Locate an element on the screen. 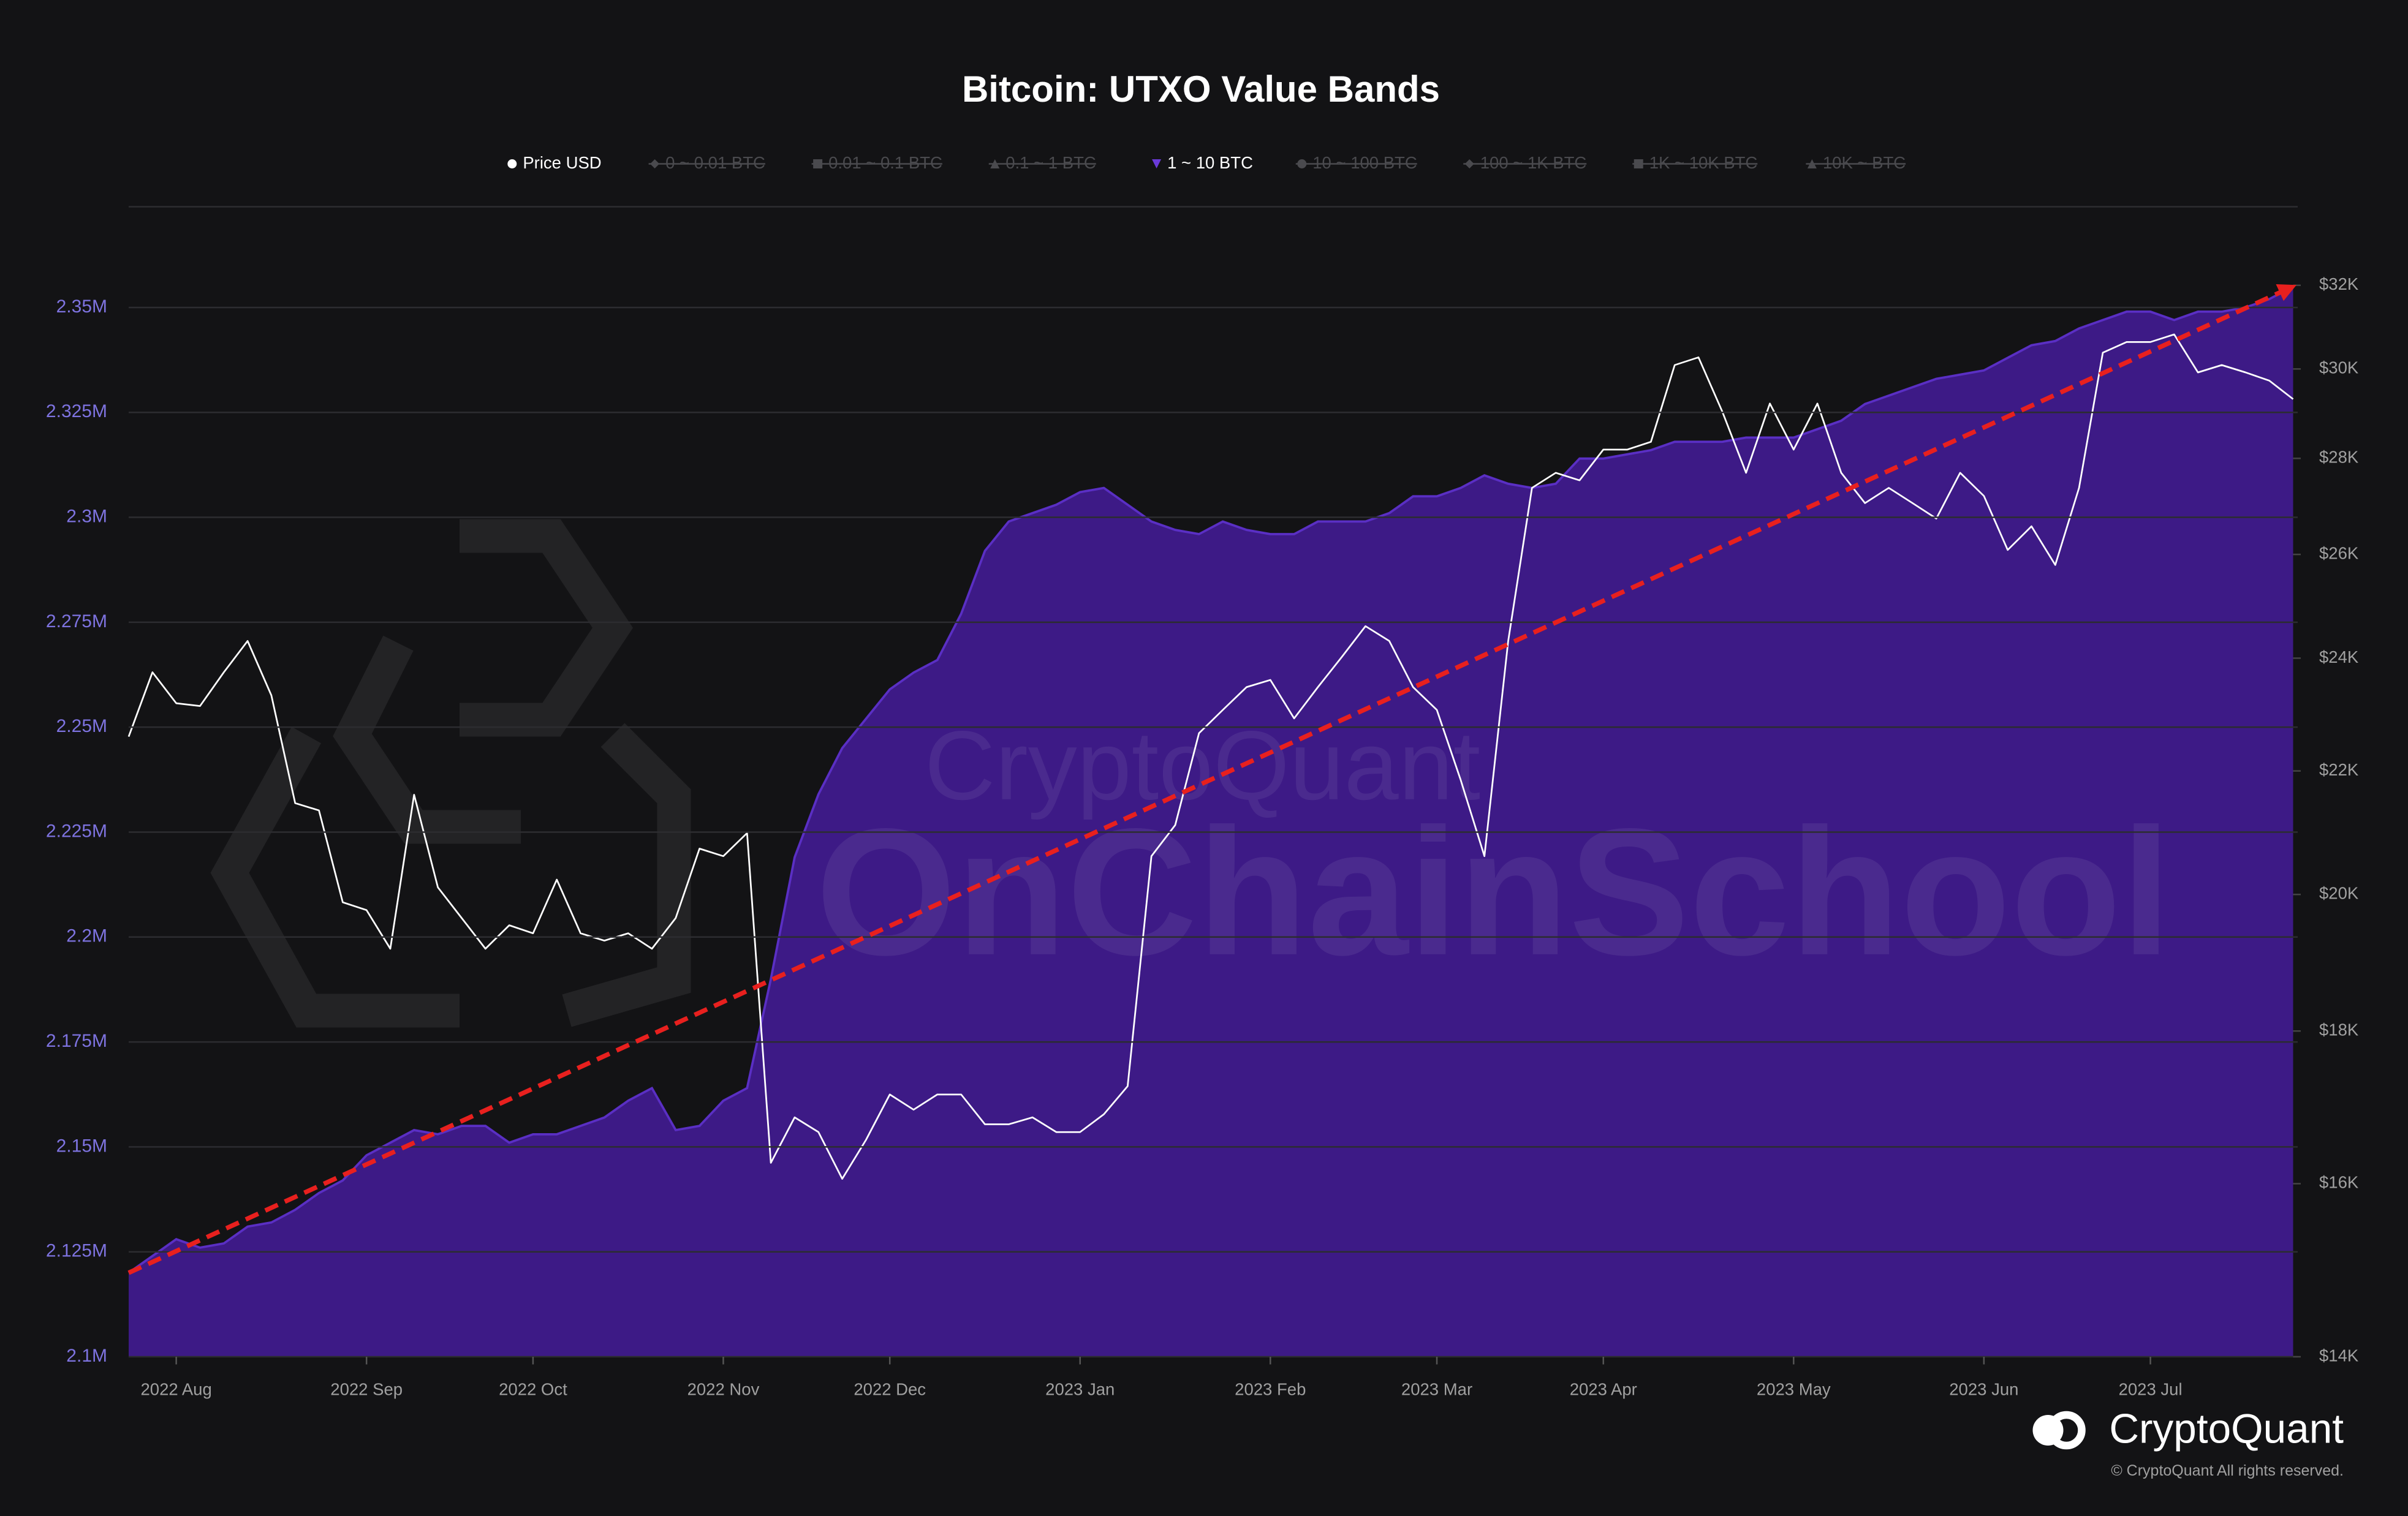 The width and height of the screenshot is (2408, 1516). x-tick-label: 2023 May is located at coordinates (1794, 1388).